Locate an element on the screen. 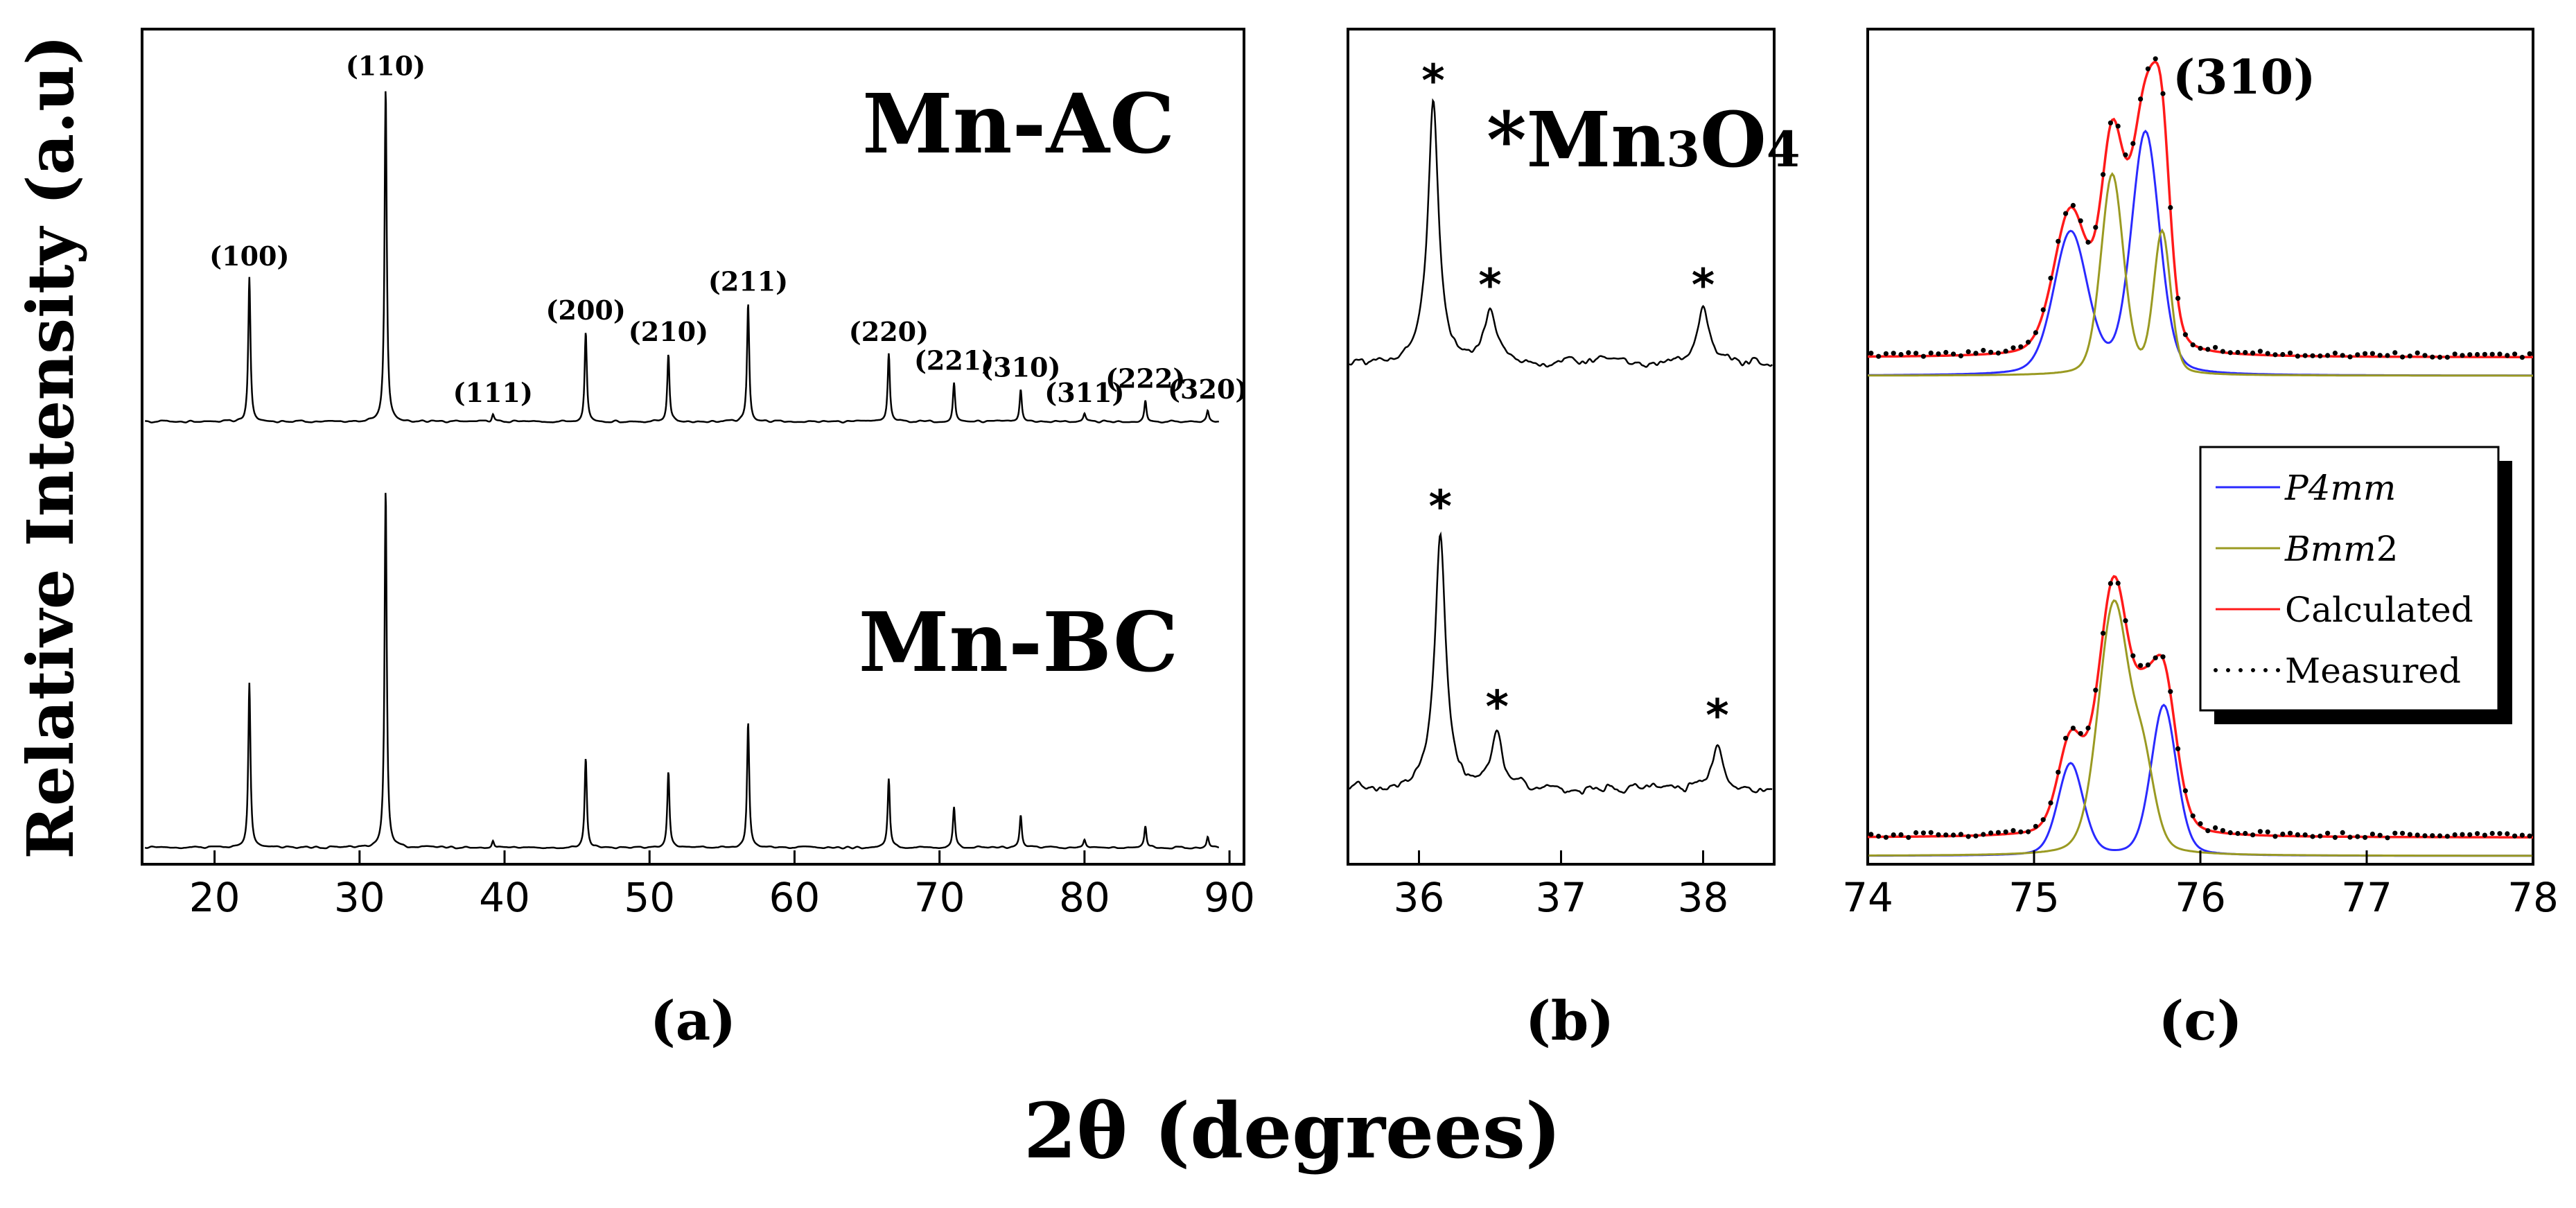  mn3o4-title: *Mn3O4 is located at coordinates (1643, 139).